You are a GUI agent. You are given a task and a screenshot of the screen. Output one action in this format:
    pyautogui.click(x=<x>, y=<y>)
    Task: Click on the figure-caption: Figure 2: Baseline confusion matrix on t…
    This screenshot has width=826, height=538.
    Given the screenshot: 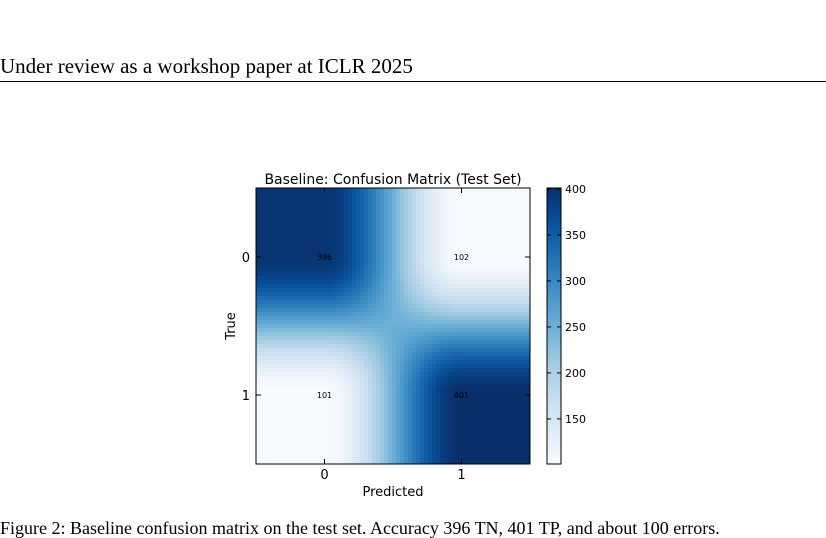 What is the action you would take?
    pyautogui.click(x=360, y=528)
    